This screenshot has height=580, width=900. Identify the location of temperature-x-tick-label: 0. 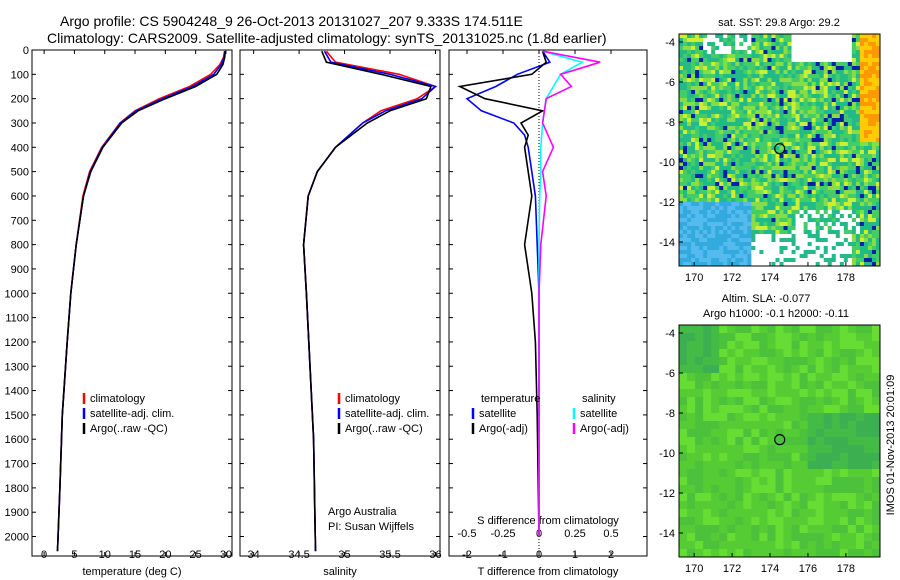
(44, 555).